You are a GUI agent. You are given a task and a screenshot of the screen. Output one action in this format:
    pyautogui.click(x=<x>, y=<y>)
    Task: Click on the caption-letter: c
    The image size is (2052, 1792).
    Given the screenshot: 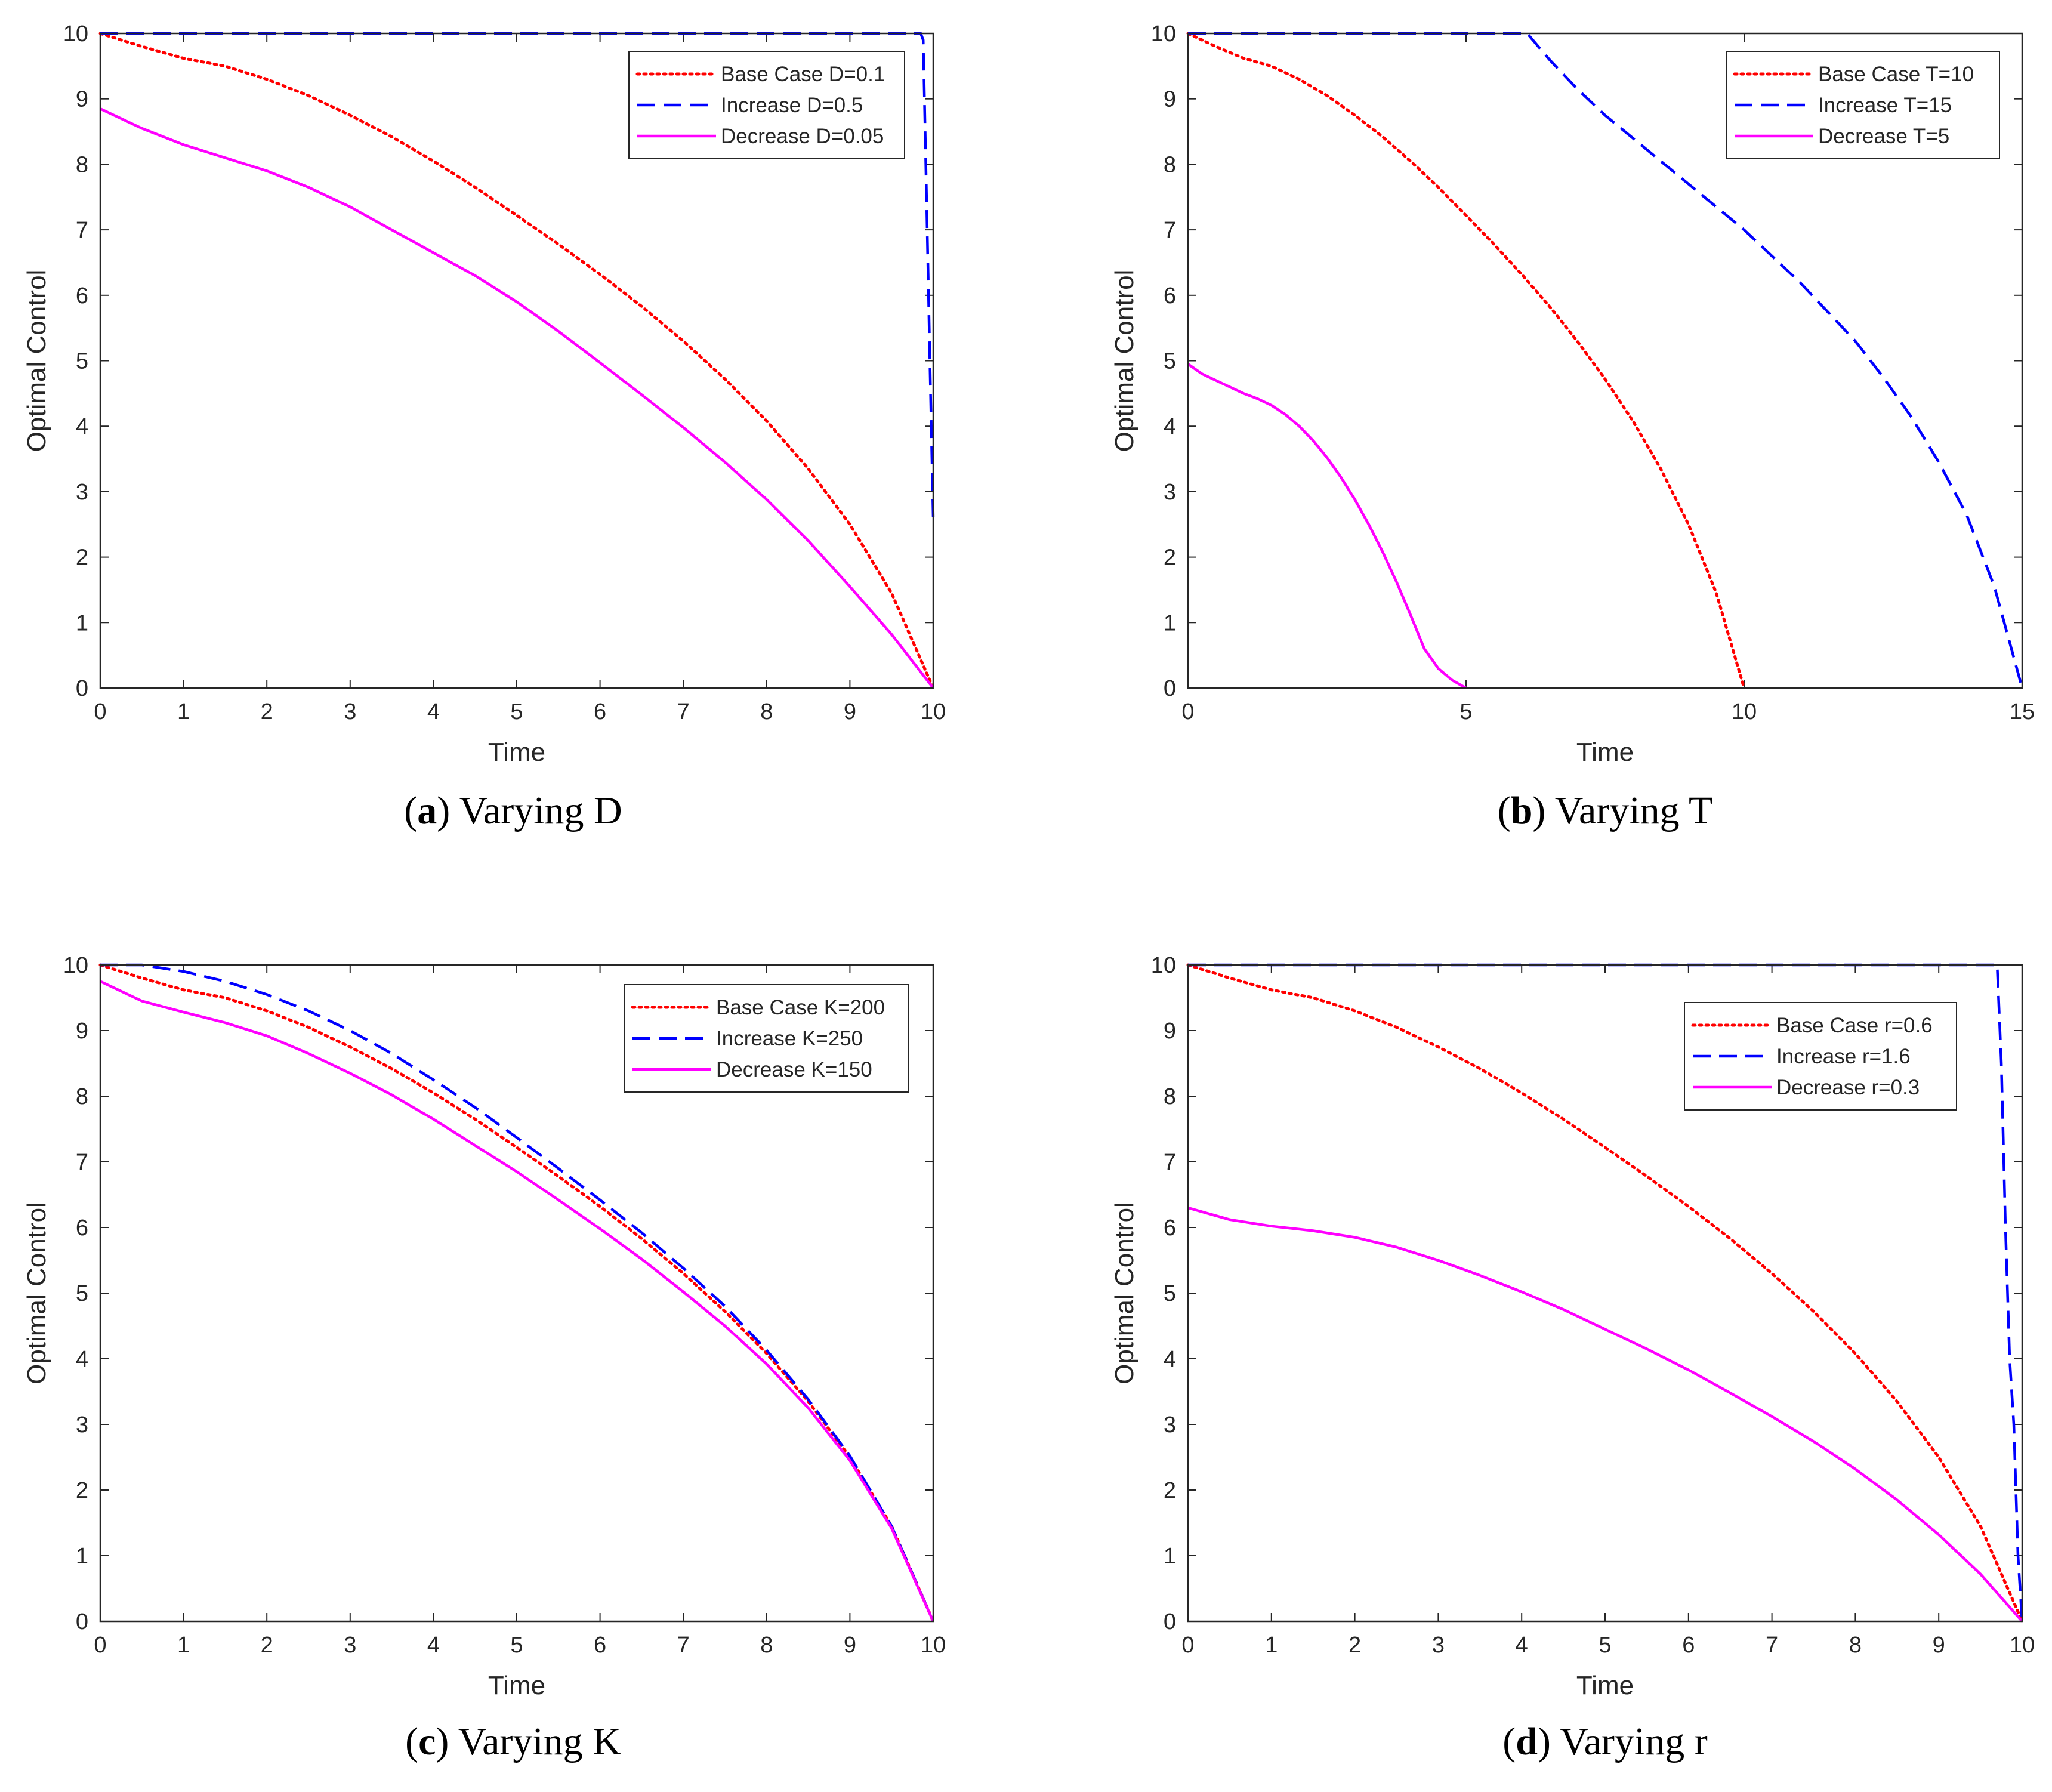 What is the action you would take?
    pyautogui.click(x=427, y=1741)
    